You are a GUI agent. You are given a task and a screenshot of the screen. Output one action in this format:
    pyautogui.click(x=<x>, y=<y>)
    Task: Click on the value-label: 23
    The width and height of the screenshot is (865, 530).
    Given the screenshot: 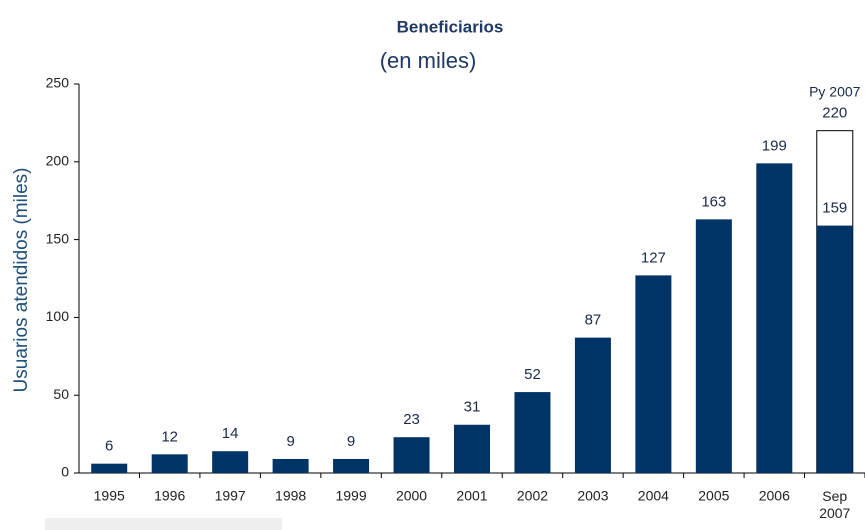 What is the action you would take?
    pyautogui.click(x=411, y=419)
    